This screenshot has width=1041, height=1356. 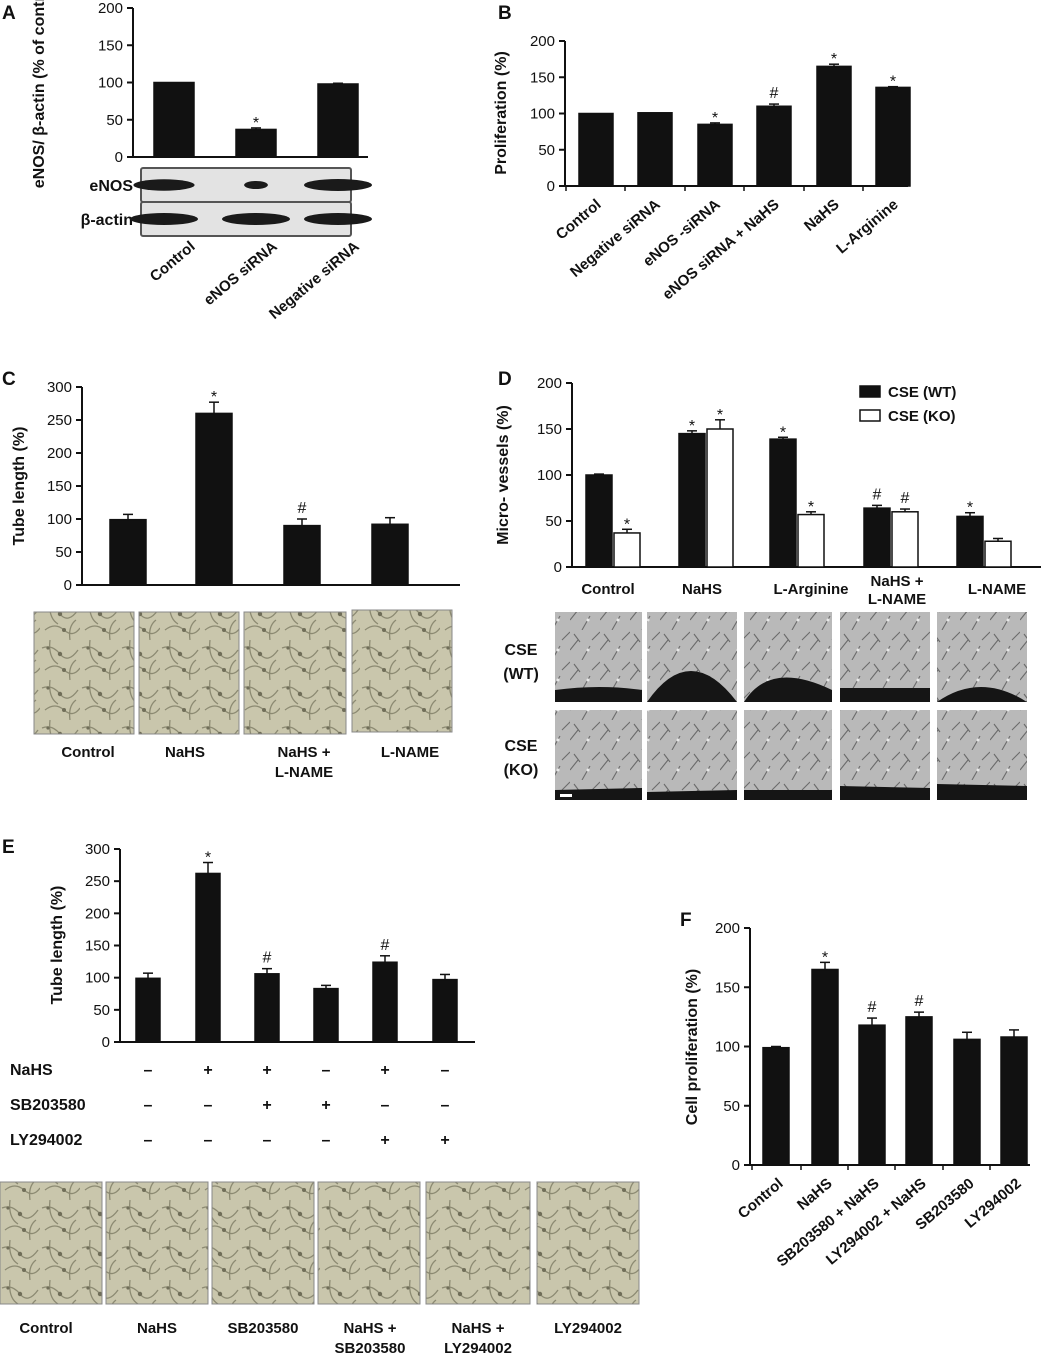 I want to click on y-axis-label: Cell proliferation (%), so click(x=692, y=1047).